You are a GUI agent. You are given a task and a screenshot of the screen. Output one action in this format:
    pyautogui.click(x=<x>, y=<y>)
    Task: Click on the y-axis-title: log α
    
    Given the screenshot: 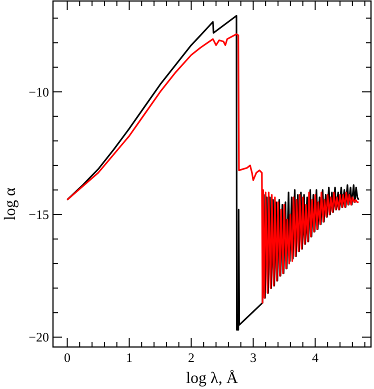 What is the action you would take?
    pyautogui.click(x=10, y=203)
    